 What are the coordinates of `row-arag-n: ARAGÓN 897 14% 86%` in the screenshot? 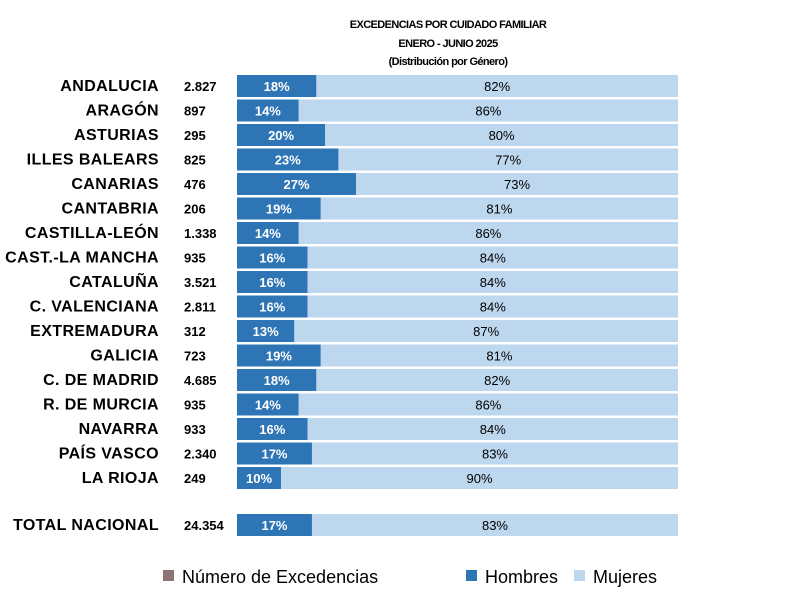 It's located at (381, 110).